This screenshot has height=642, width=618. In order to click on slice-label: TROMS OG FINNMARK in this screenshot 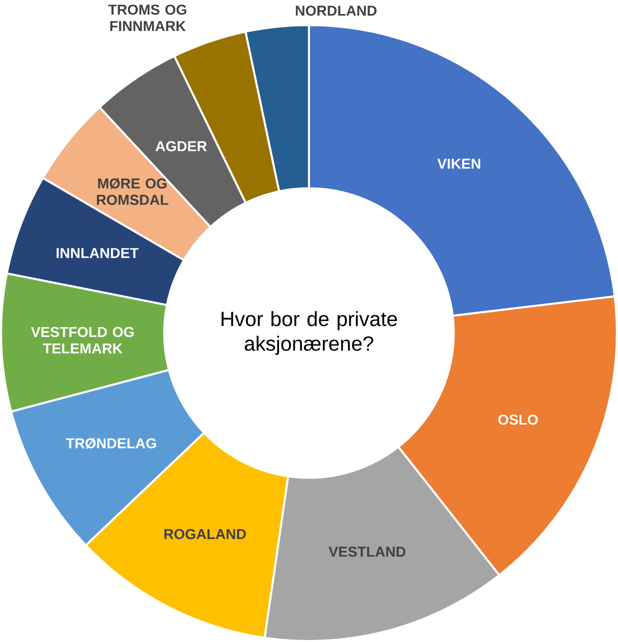, I will do `click(147, 18)`.